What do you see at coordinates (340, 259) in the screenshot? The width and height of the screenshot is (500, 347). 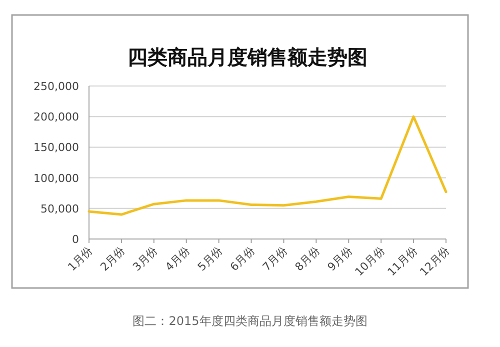 I see `x-tick-label: 9月份` at bounding box center [340, 259].